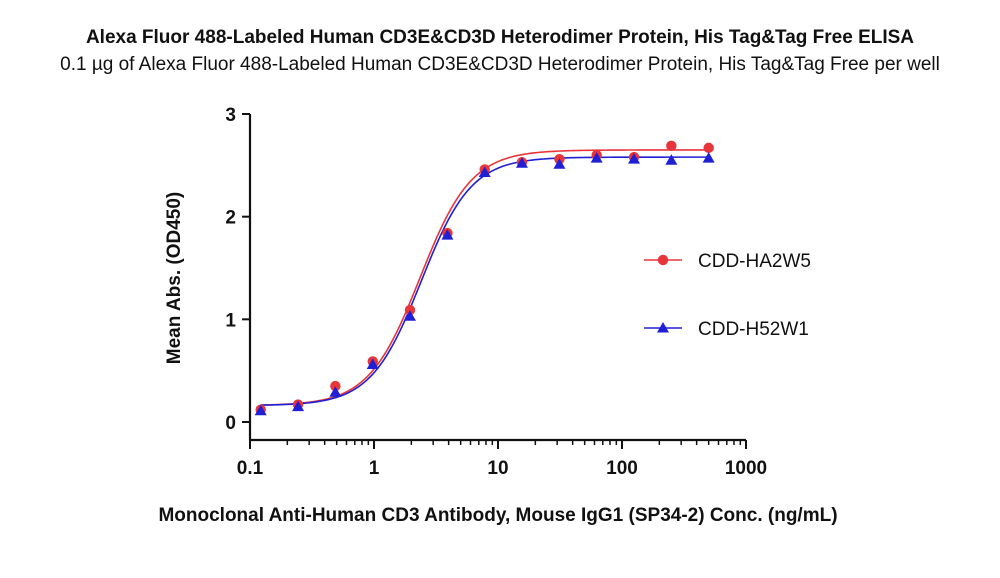 Image resolution: width=1000 pixels, height=578 pixels. What do you see at coordinates (727, 295) in the screenshot?
I see `legend: CDD-HA2W5 CDD-H52W1` at bounding box center [727, 295].